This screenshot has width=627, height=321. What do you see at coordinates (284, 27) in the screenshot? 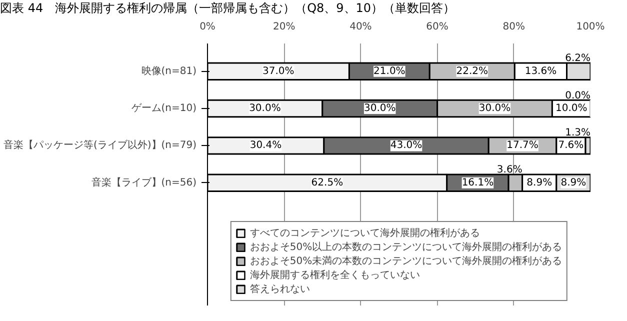
I see `x-tick-label: 20%` at bounding box center [284, 27].